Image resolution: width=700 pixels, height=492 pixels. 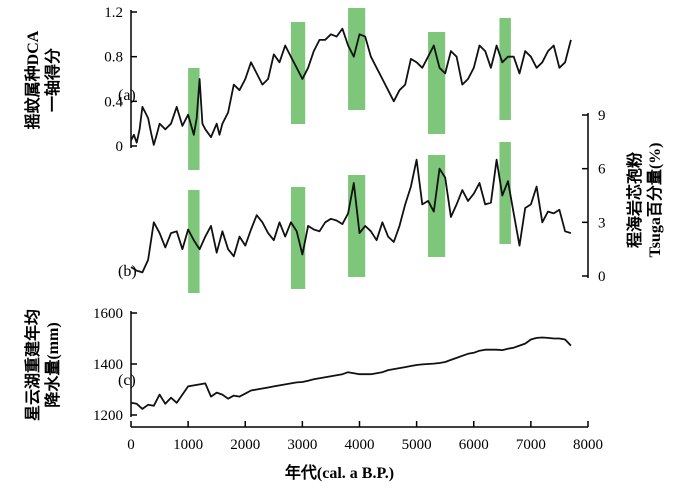 I want to click on y-axis-title-a: 摇蚊属种DCA 一轴得分, so click(x=42, y=79).